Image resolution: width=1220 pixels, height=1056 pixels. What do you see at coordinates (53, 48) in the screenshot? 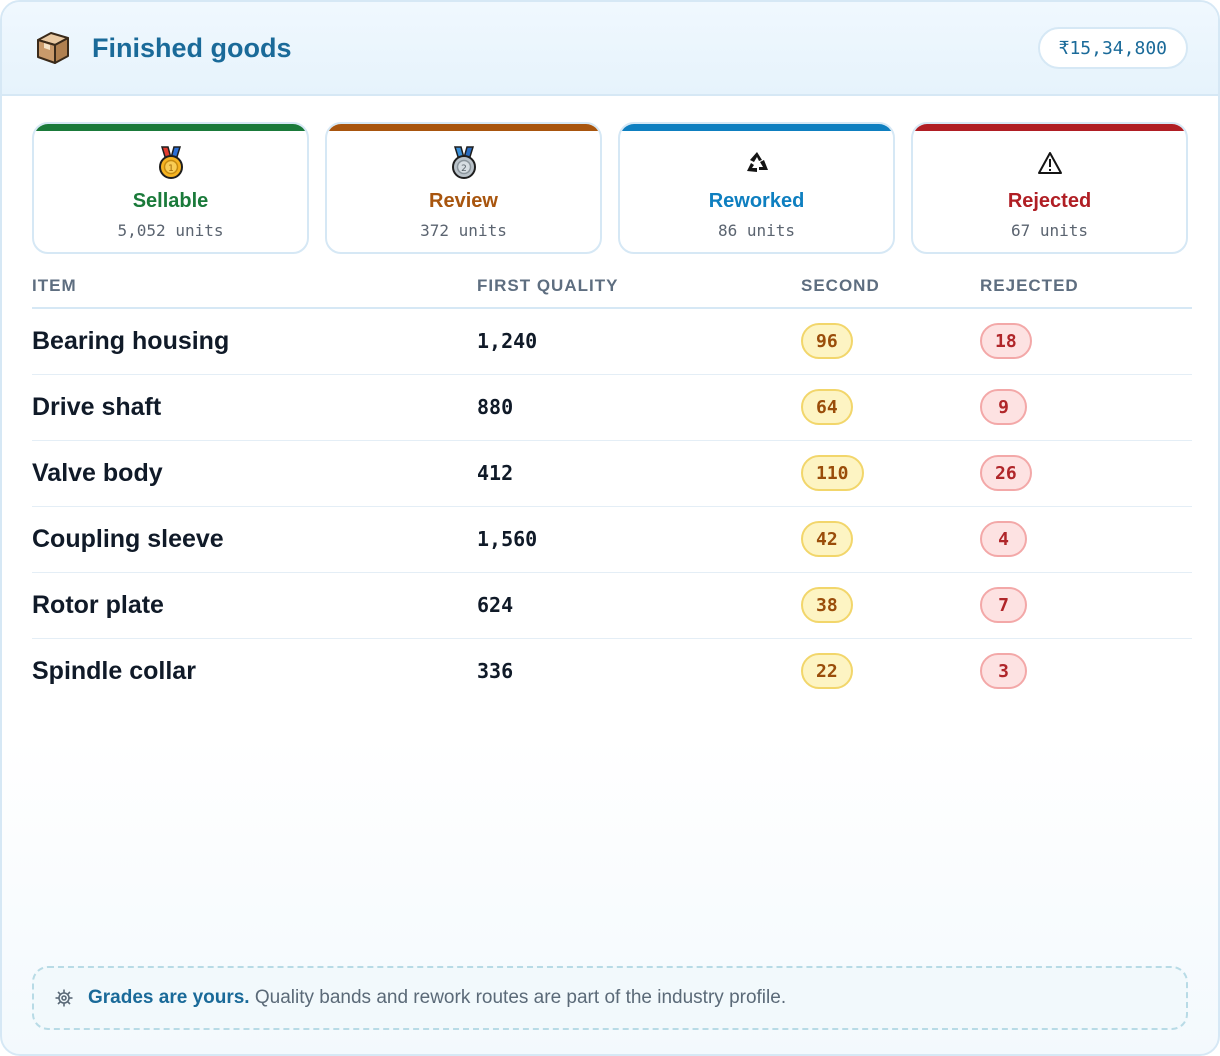
I see `package-icon` at bounding box center [53, 48].